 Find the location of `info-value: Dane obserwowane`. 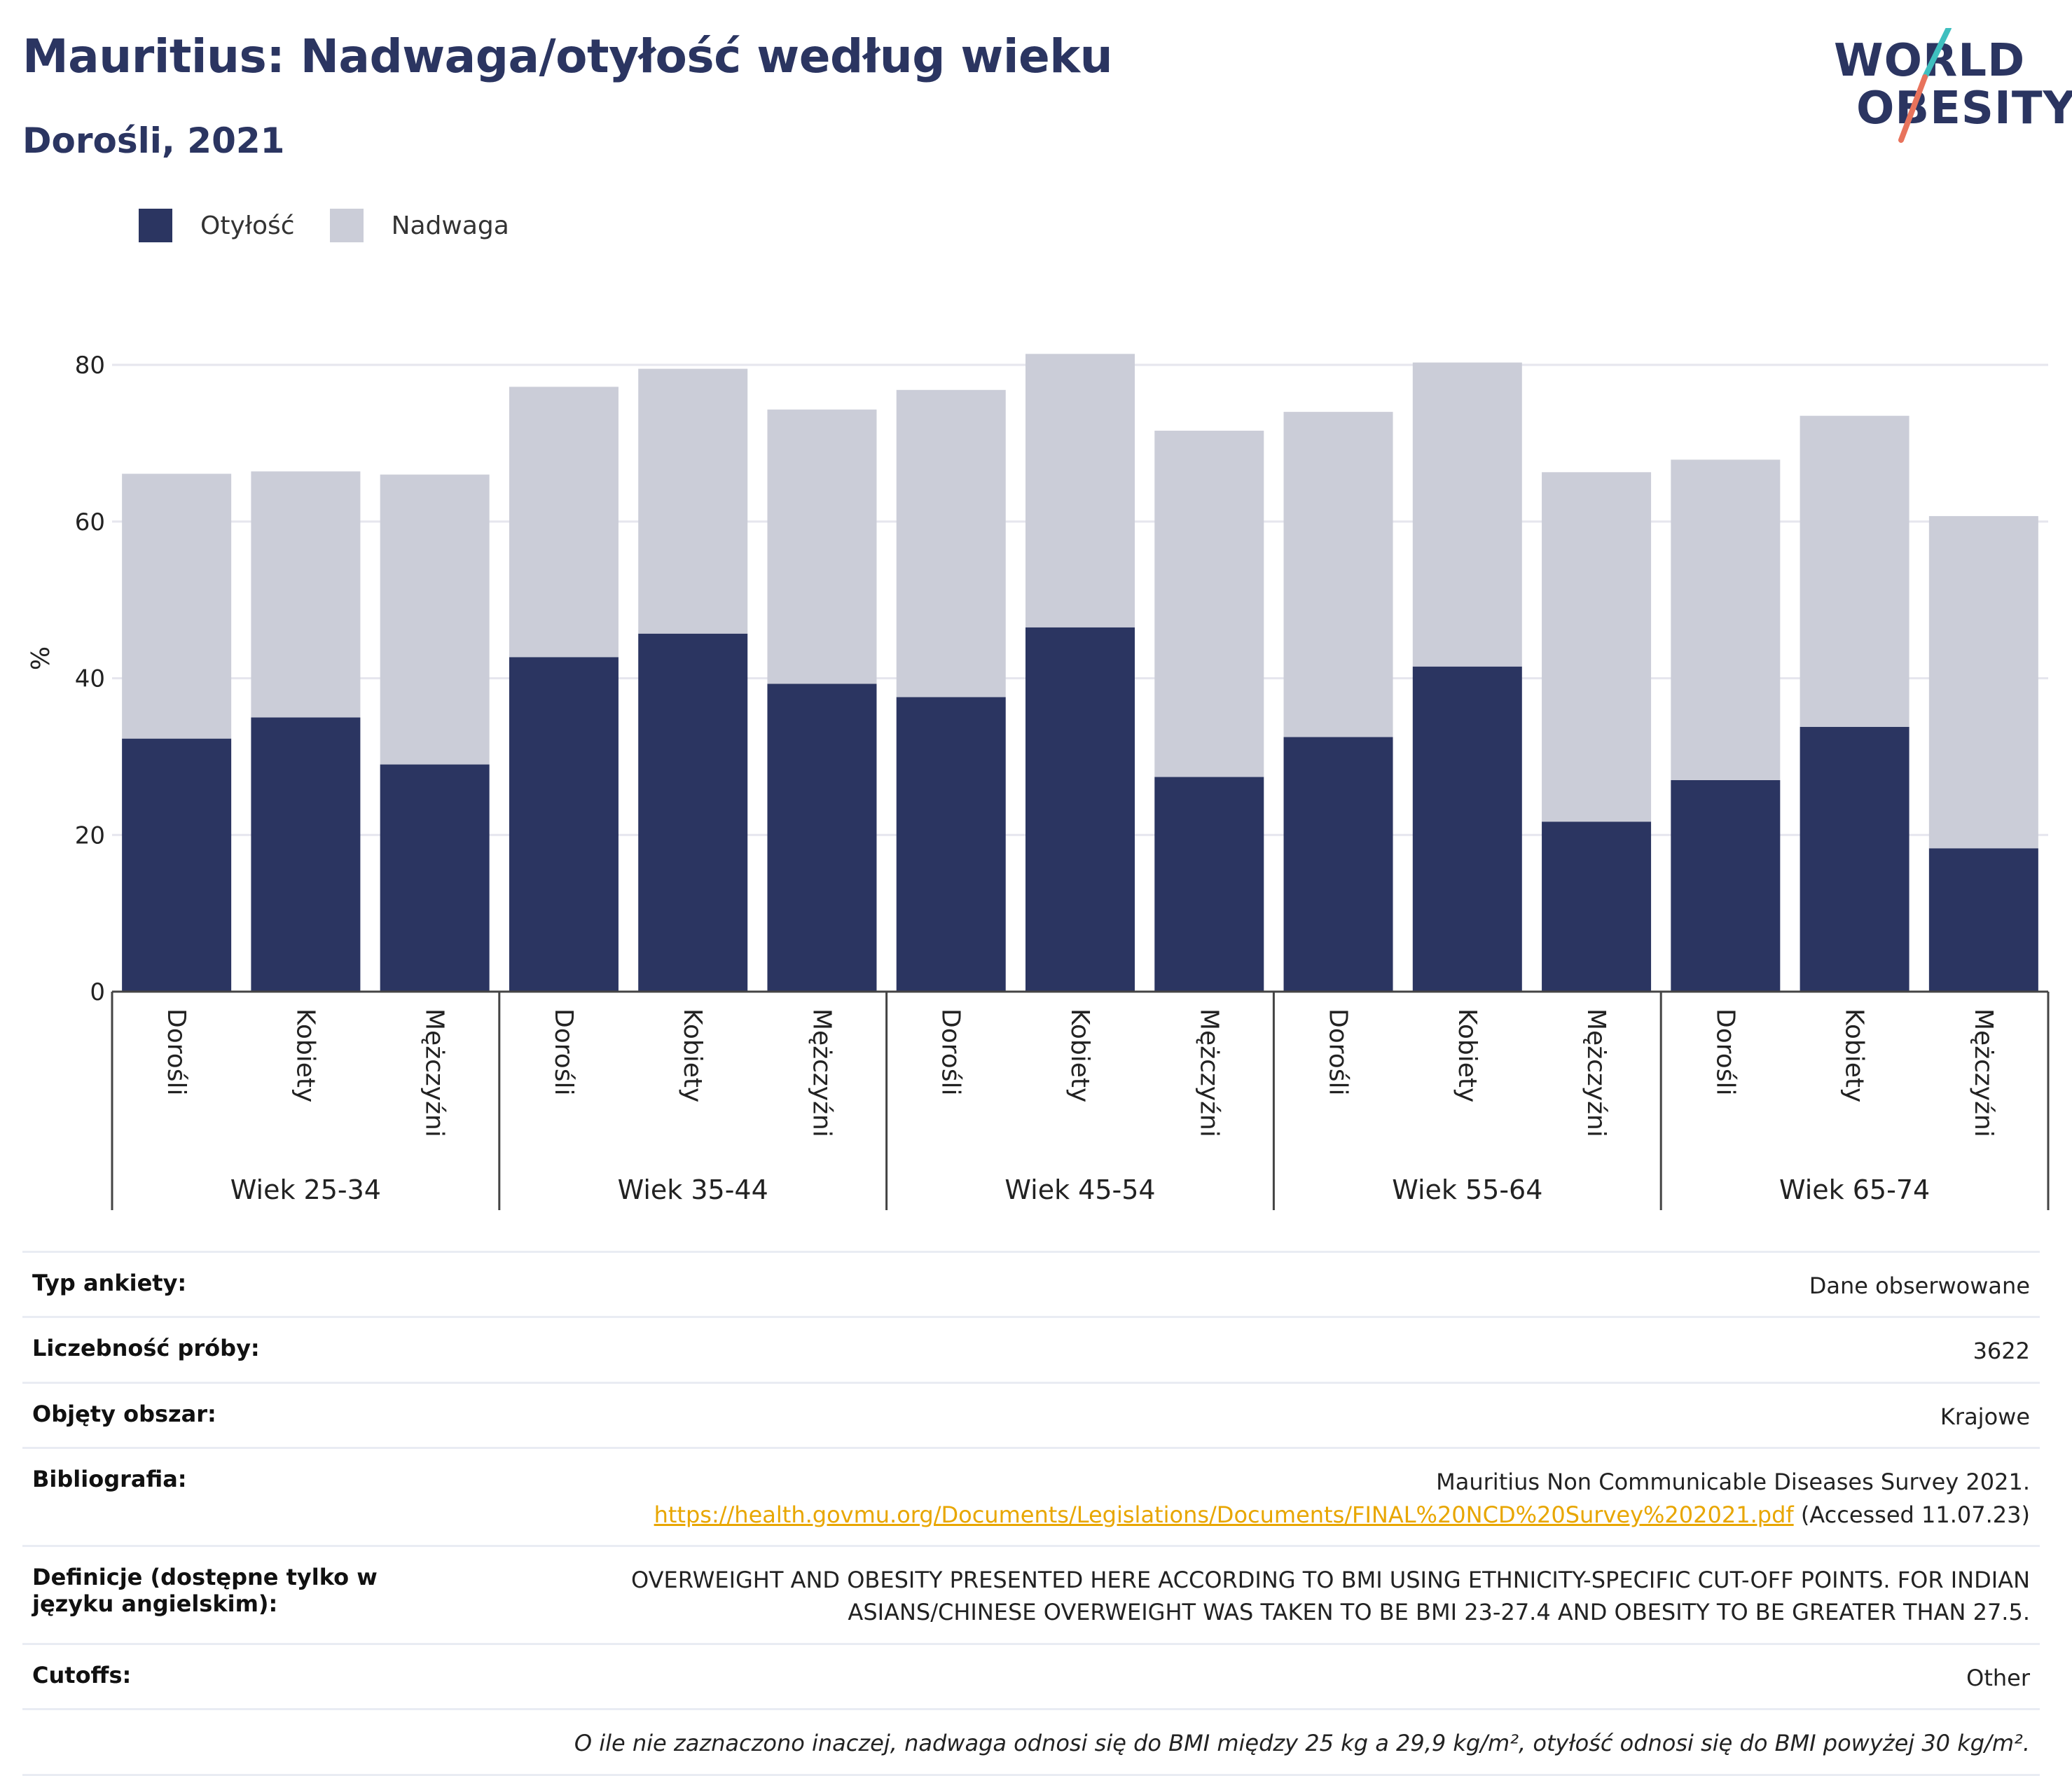

info-value: Dane obserwowane is located at coordinates (1920, 1285).